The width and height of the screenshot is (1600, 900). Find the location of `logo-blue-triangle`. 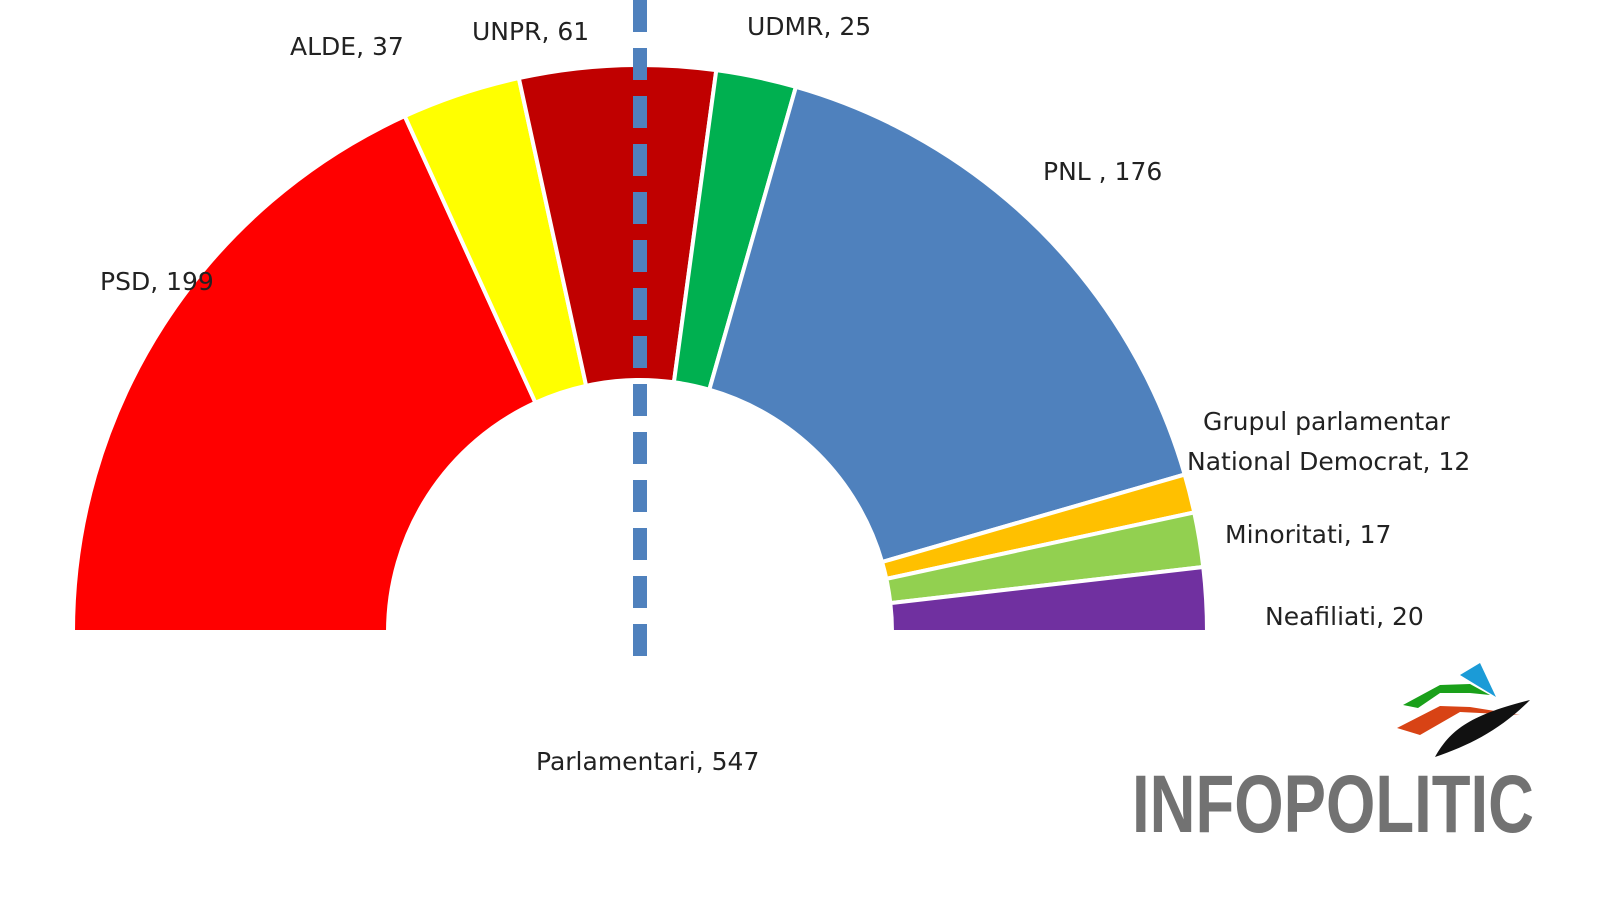

logo-blue-triangle is located at coordinates (1478, 680).